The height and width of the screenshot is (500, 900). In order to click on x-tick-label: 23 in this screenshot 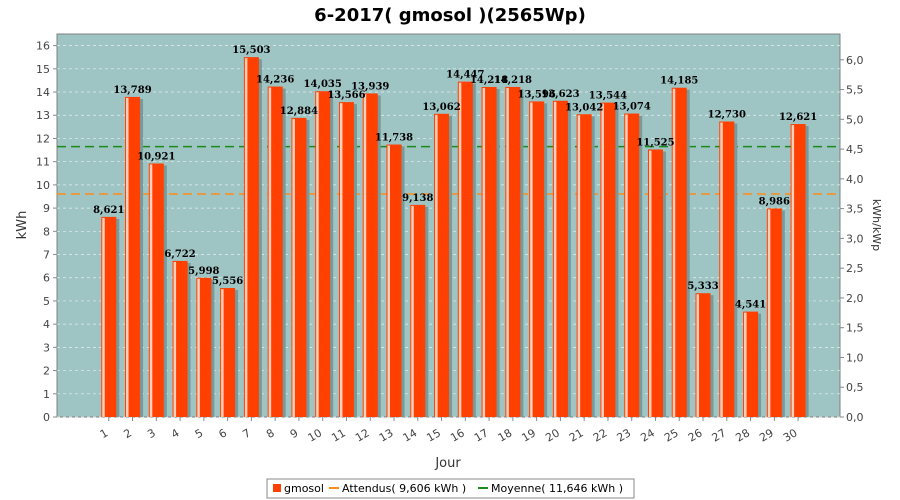, I will do `click(624, 435)`.